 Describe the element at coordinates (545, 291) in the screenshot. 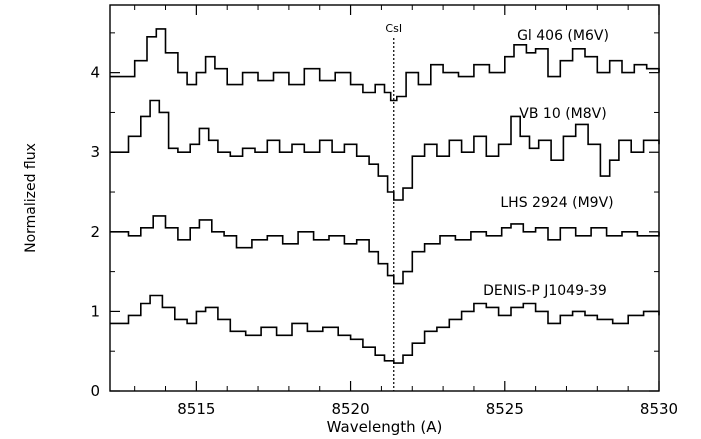

I see `series-label-4: DENIS-P J1049-39` at that location.